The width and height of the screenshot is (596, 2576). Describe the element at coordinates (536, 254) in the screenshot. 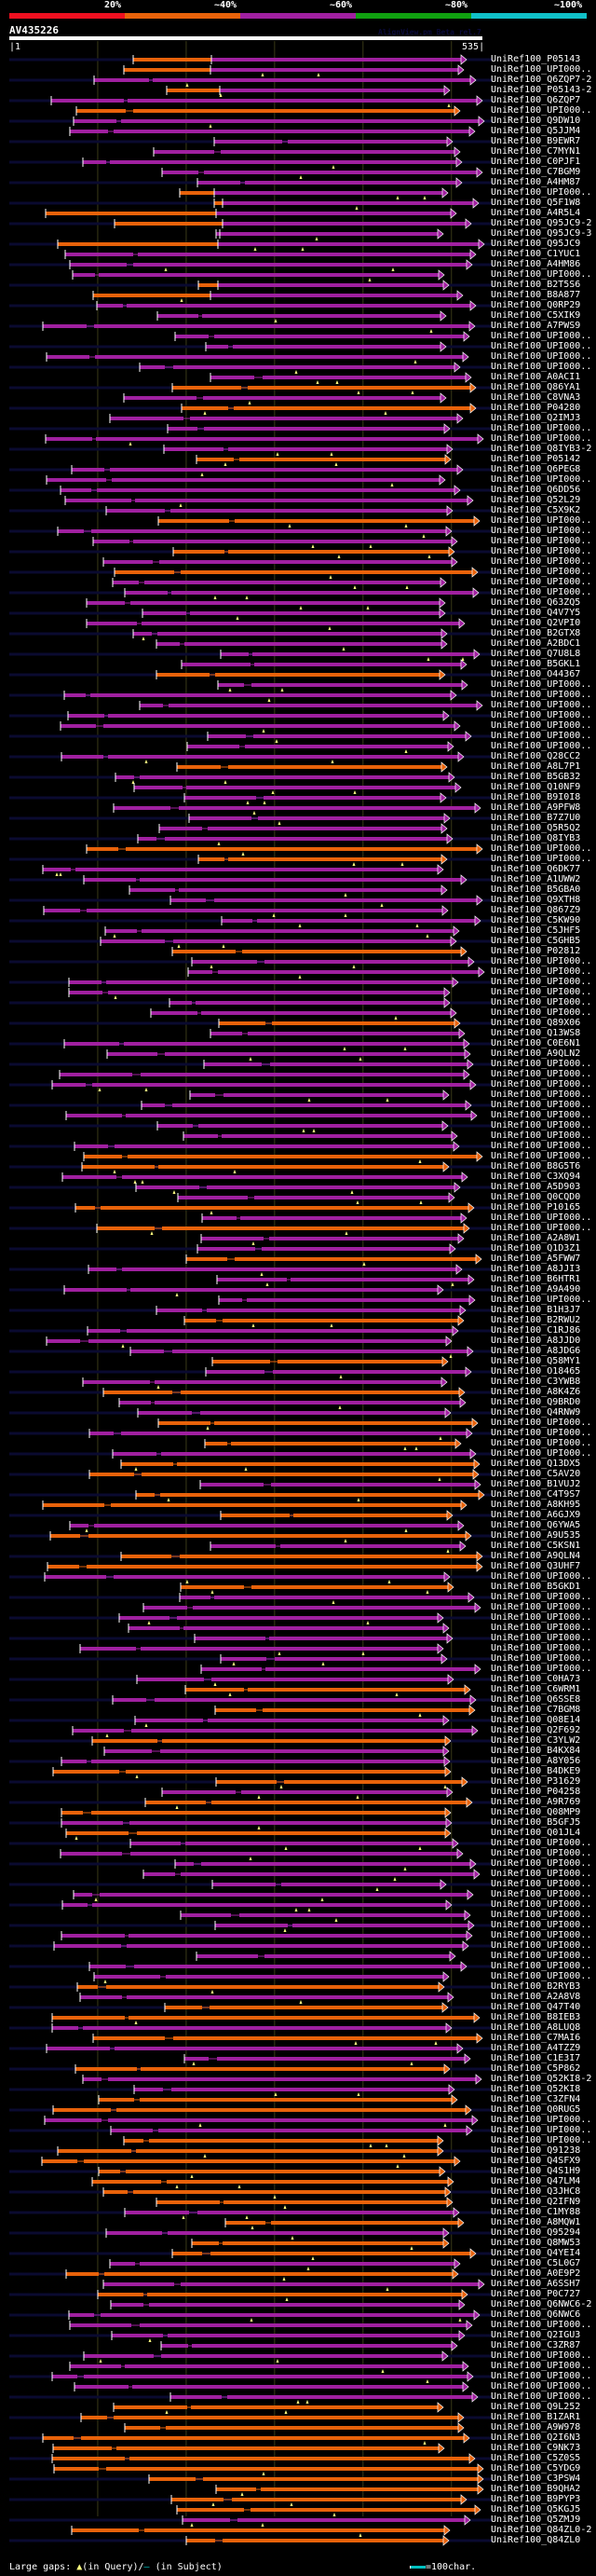

I see `hit-label: UniRef100_C1YUC1` at that location.